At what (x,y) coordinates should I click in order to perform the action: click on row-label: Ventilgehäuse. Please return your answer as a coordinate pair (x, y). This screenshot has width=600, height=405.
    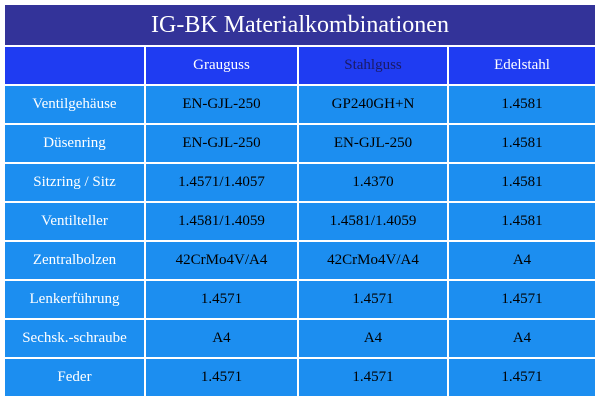
    Looking at the image, I should click on (75, 104).